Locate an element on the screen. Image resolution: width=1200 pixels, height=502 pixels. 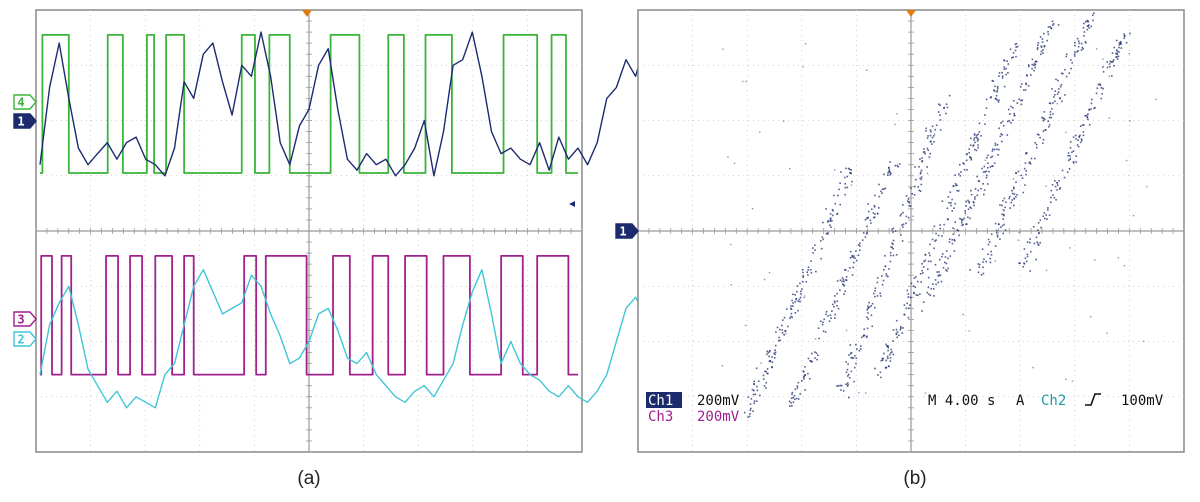
panel-b-caption: (b) is located at coordinates (914, 478).